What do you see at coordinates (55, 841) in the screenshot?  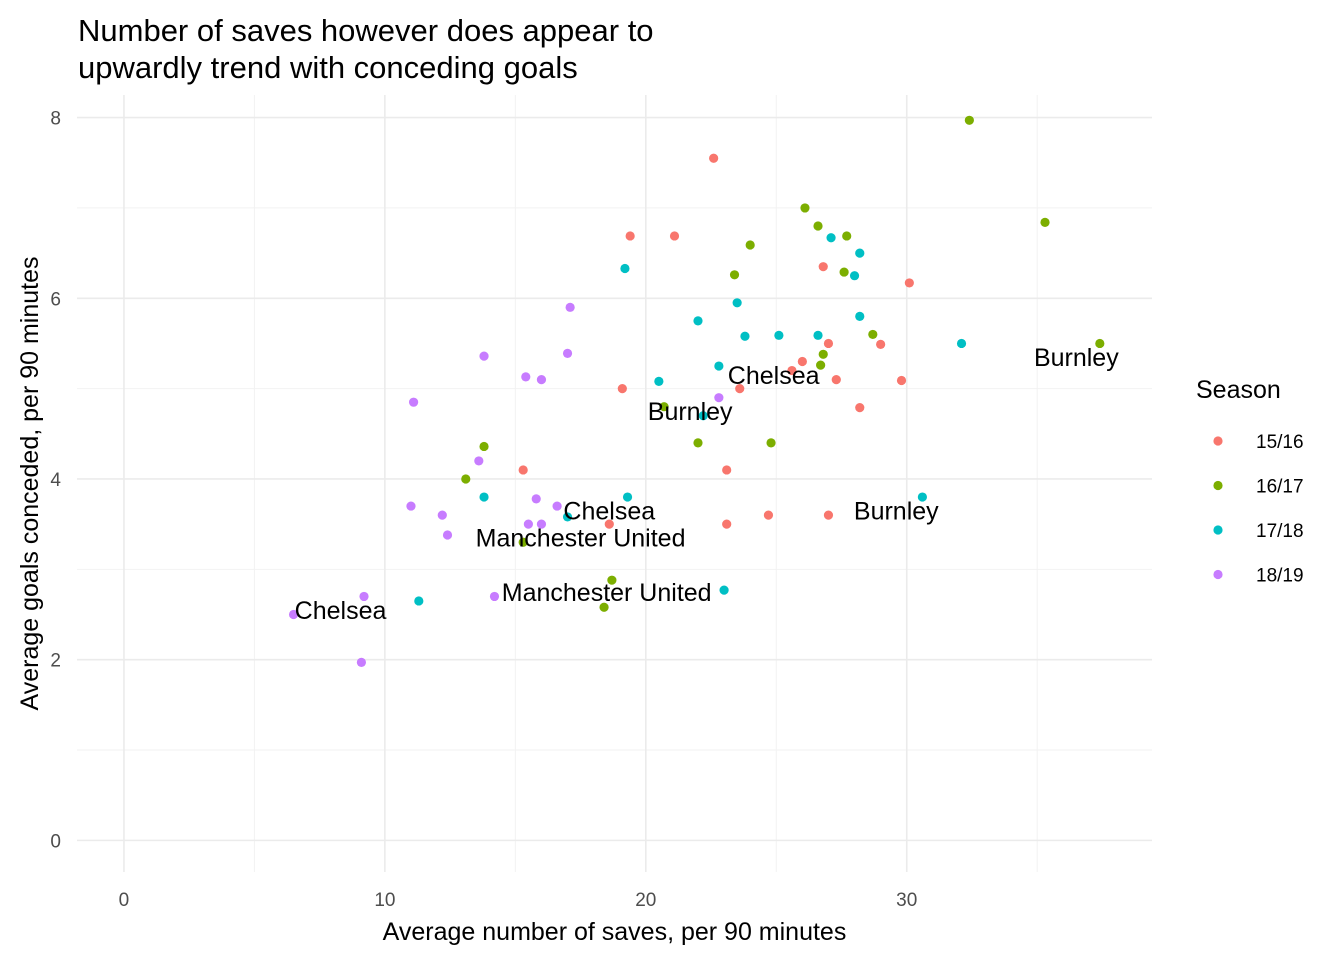 I see `y-tick-label: 0` at bounding box center [55, 841].